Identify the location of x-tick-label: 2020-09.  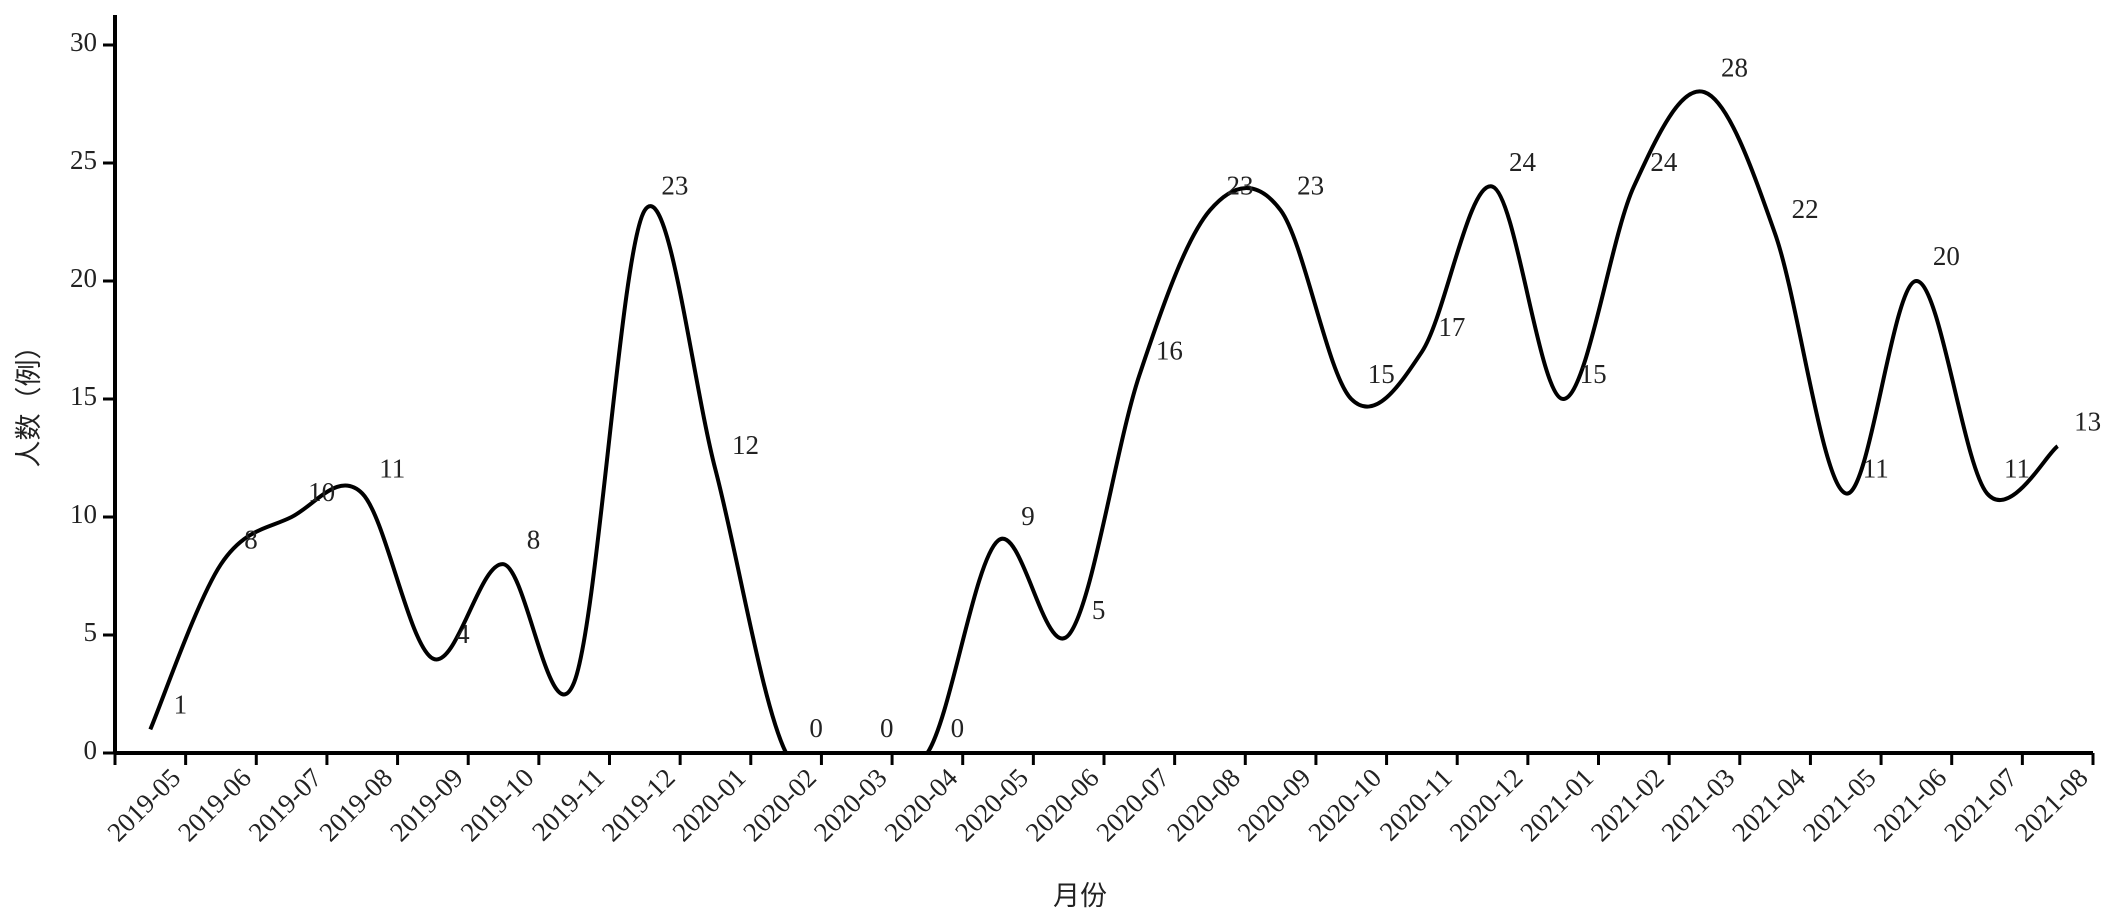
(1274, 804).